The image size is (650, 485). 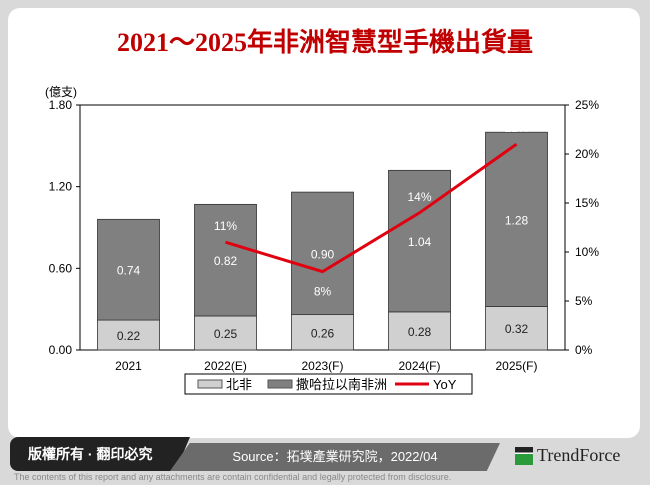 I want to click on y-tick-label: 0.60, so click(x=61, y=268).